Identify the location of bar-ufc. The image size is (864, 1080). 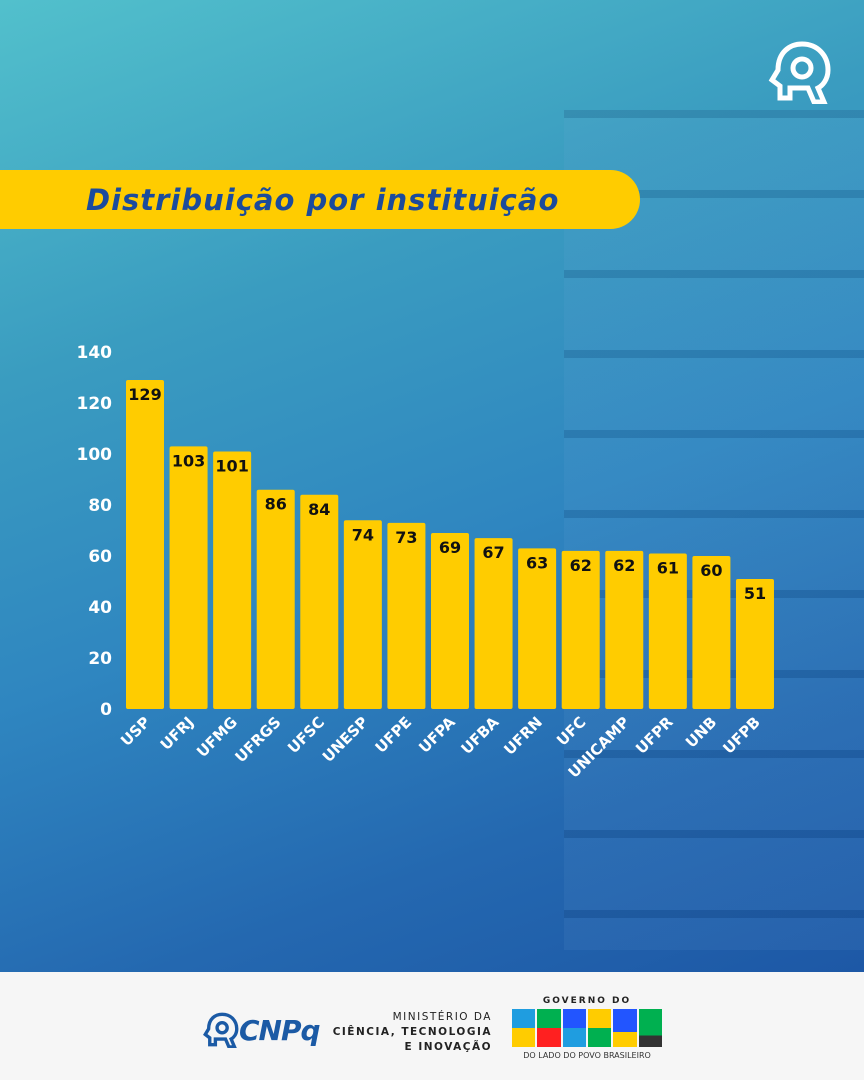
(580, 629).